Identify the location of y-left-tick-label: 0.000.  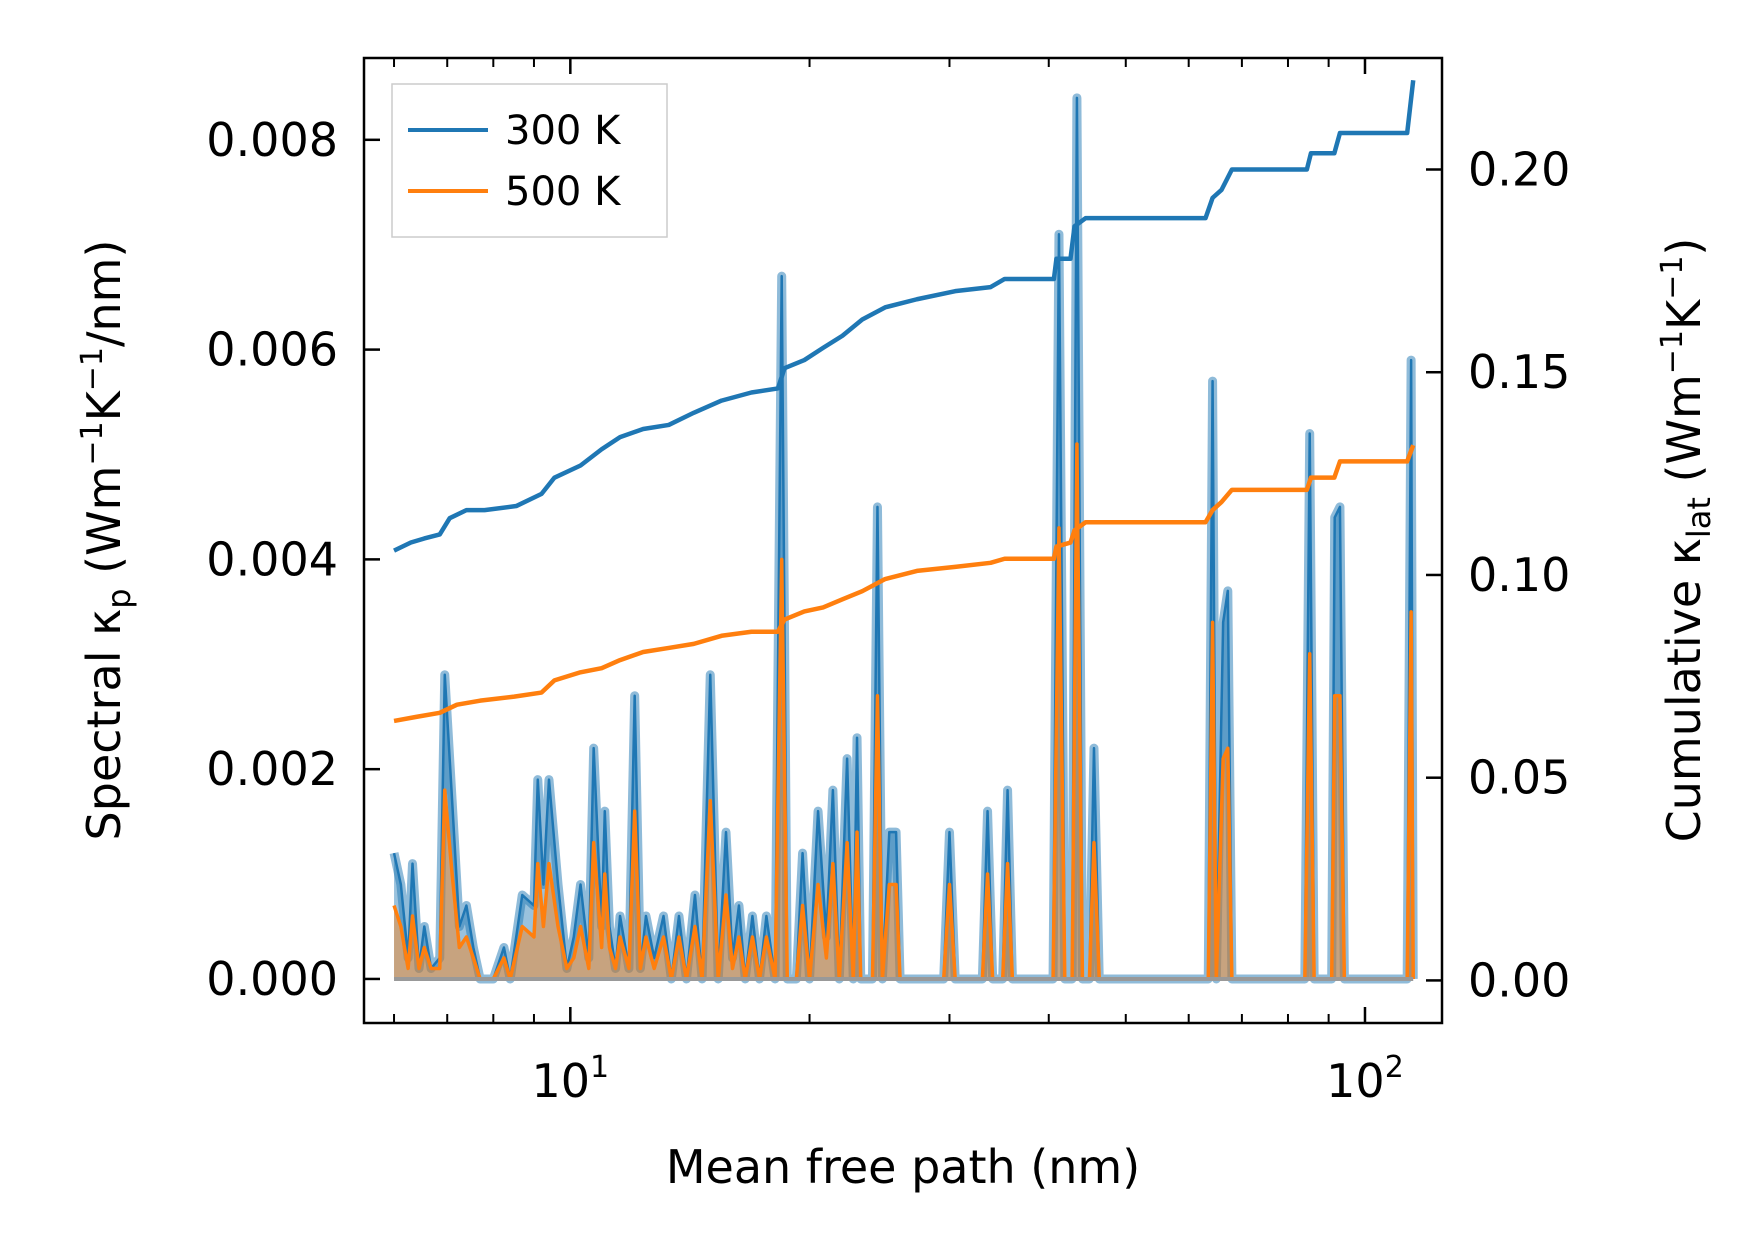
(272, 979).